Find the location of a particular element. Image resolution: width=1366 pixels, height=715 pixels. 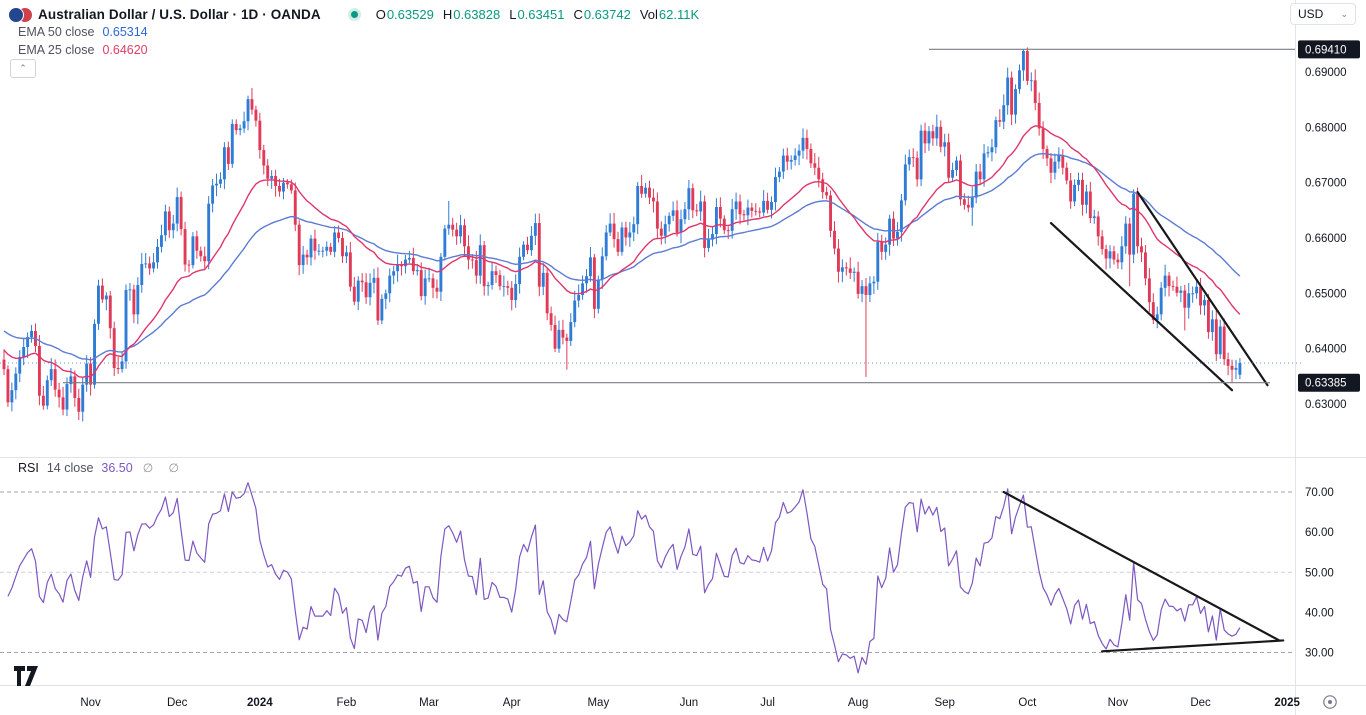

month-tick-label: Mar is located at coordinates (429, 703).